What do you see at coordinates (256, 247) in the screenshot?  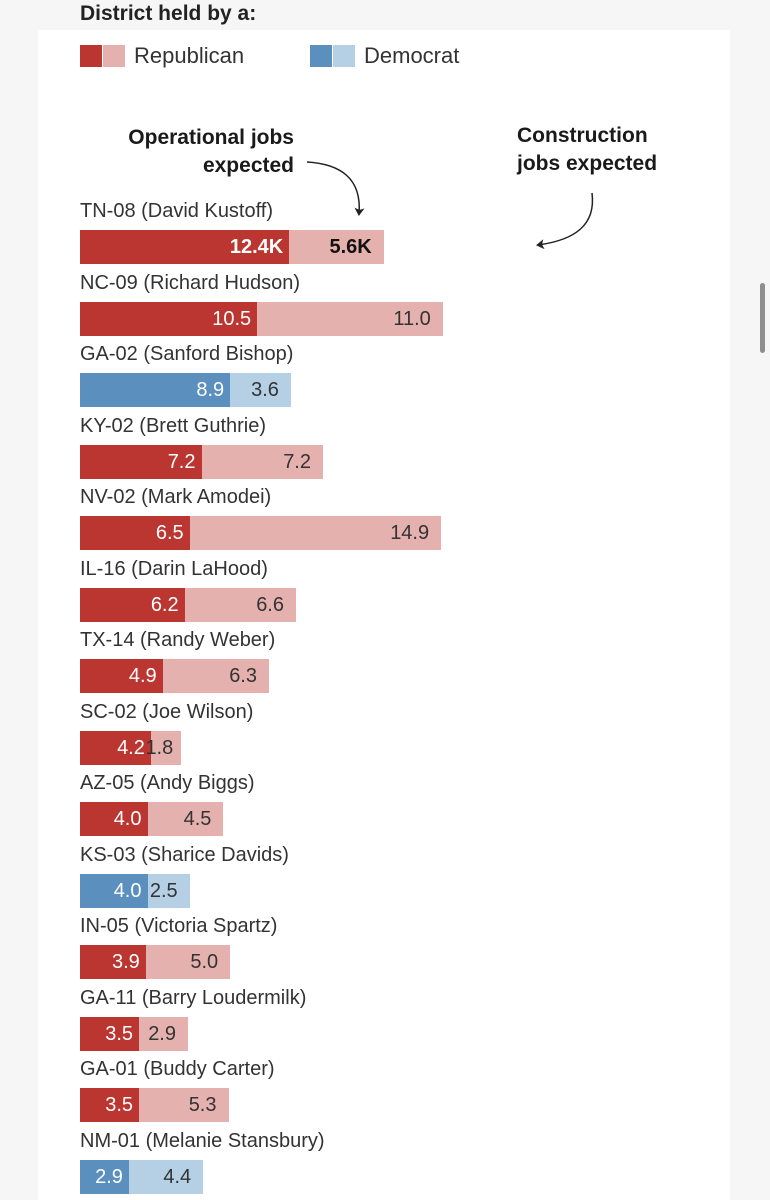 I see `bar-value-operational: 12.4K` at bounding box center [256, 247].